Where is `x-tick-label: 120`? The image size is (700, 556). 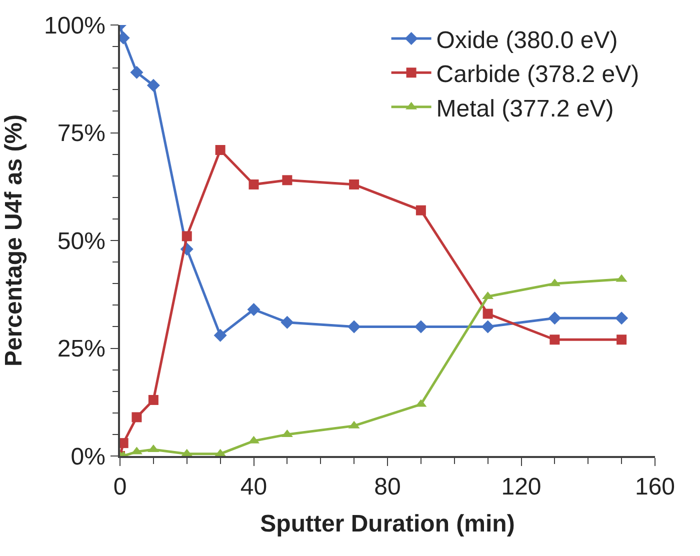 x-tick-label: 120 is located at coordinates (521, 487).